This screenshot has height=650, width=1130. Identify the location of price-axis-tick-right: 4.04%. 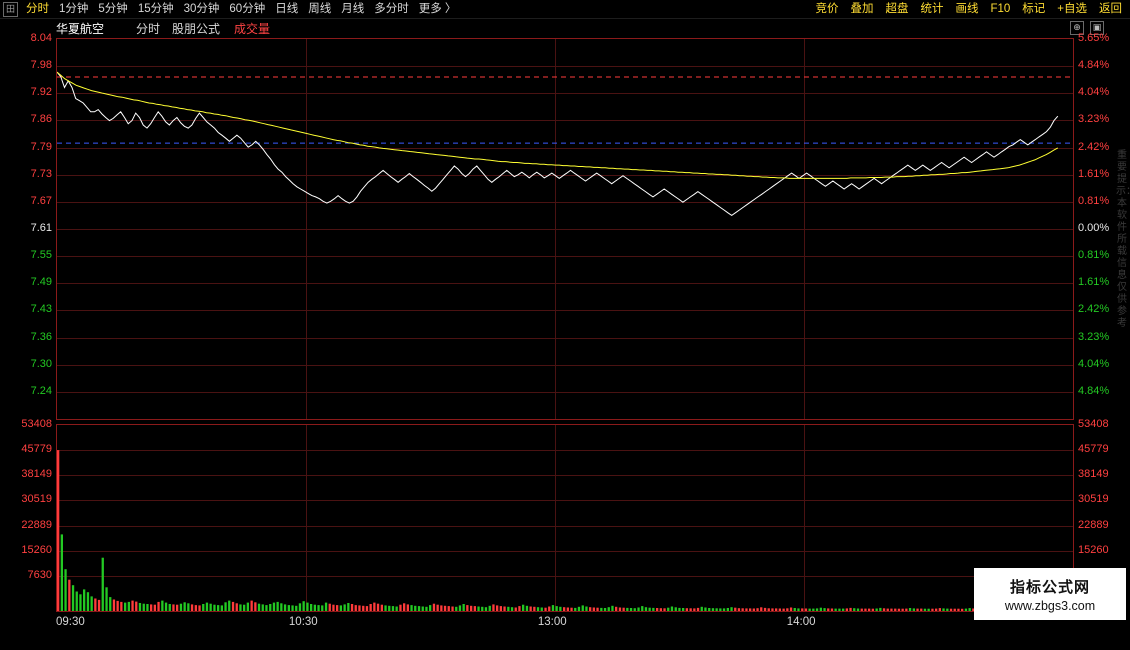
(1094, 92).